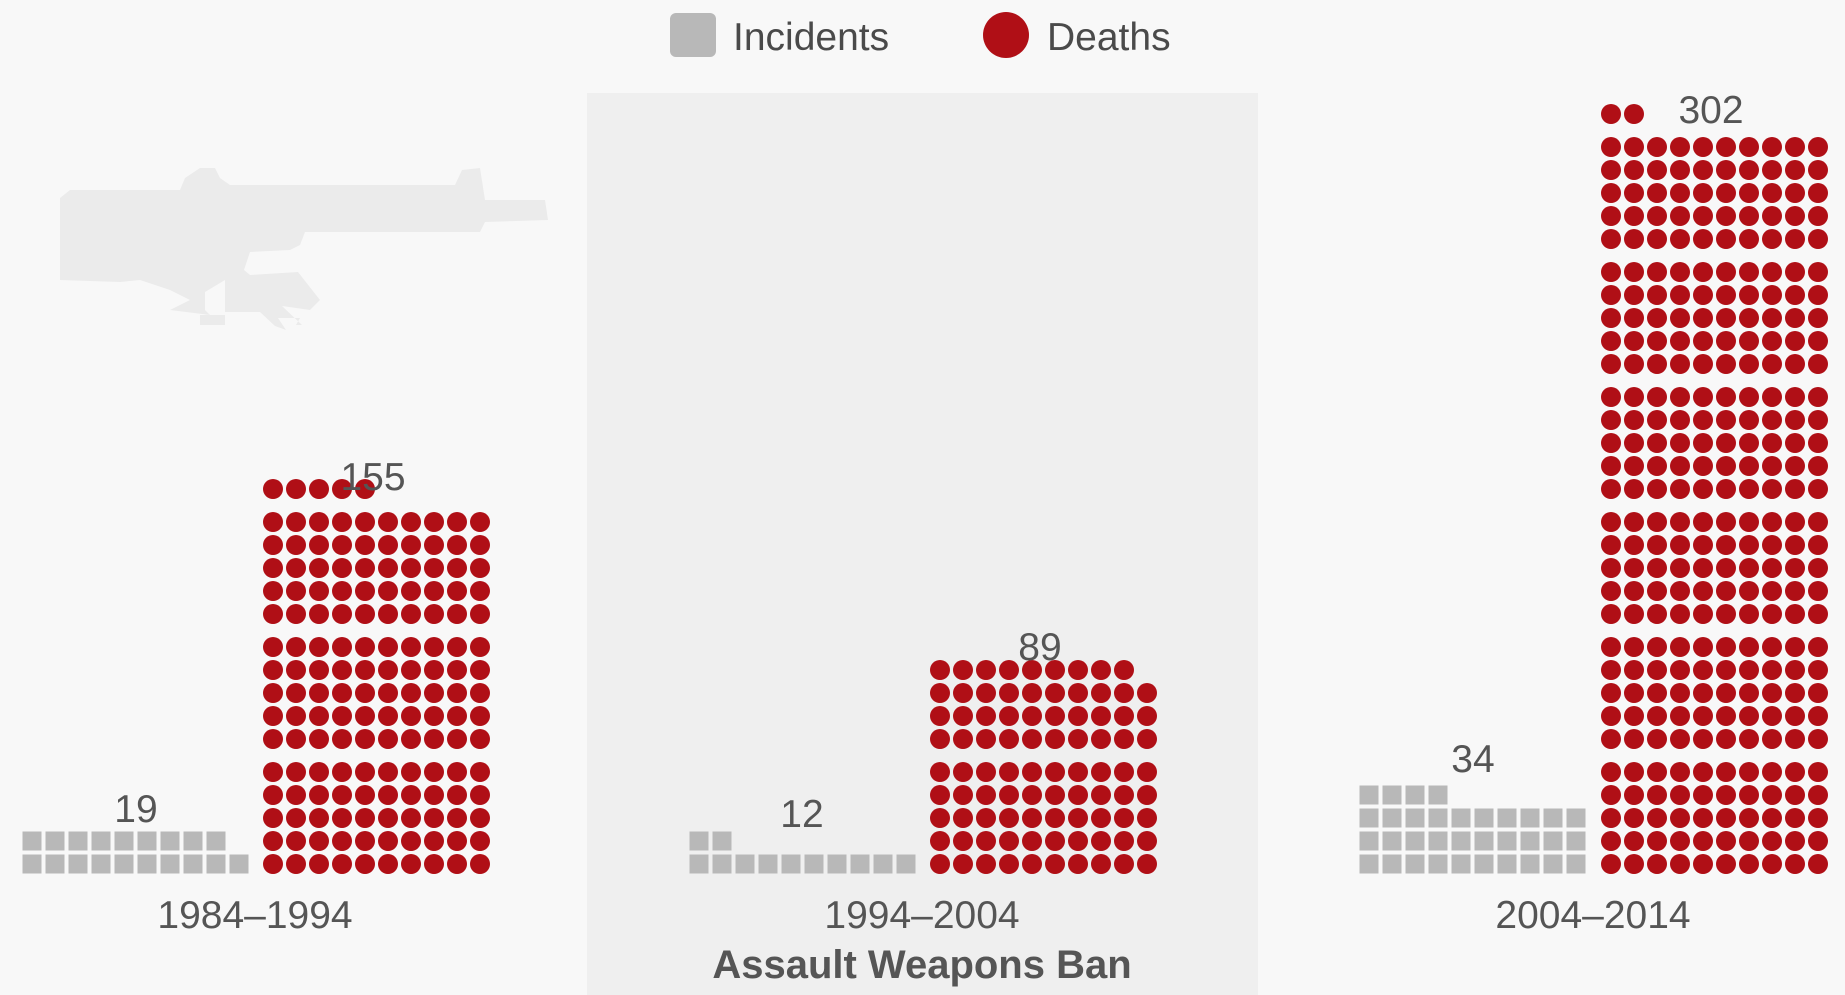  What do you see at coordinates (921, 806) in the screenshot?
I see `period-1994-2004: 12 89 1994–2004 Assault Weapons Ban` at bounding box center [921, 806].